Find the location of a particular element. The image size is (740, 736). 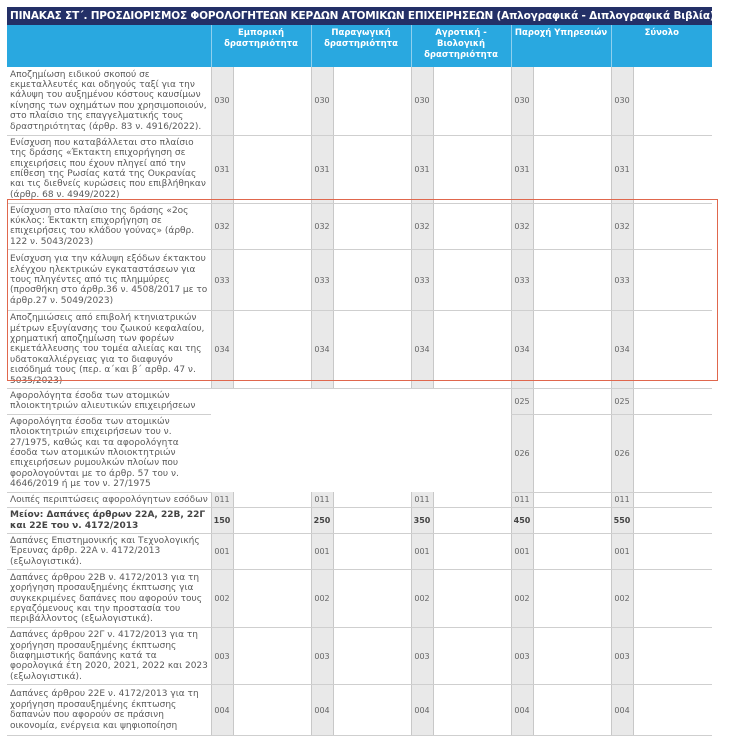

header-column: Παροχή Υπηρεσιών is located at coordinates (561, 46).